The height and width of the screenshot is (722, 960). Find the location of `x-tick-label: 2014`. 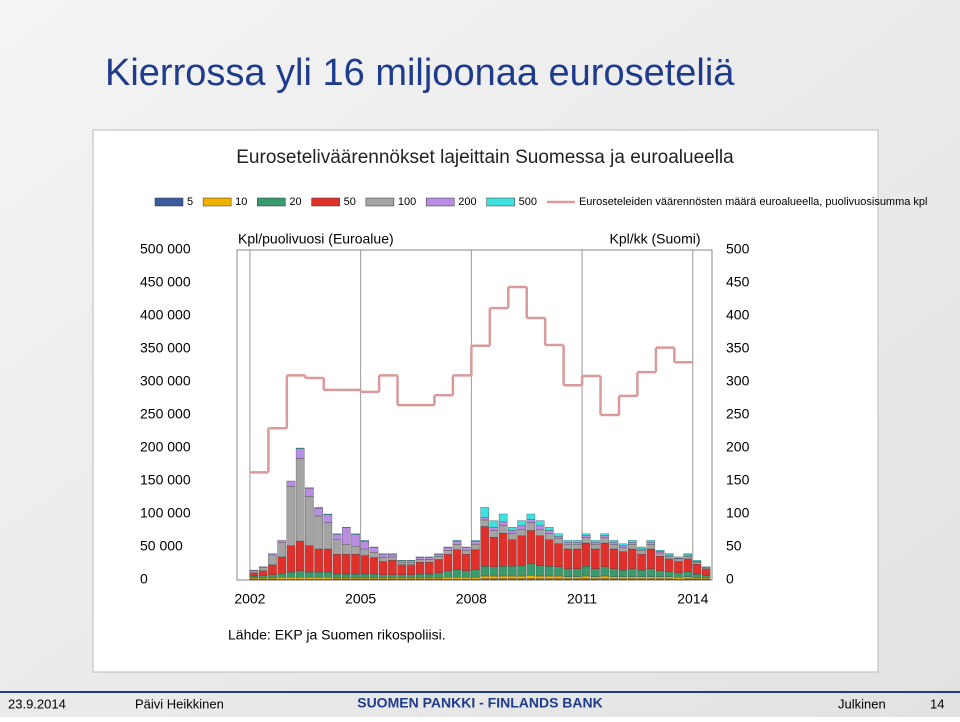

x-tick-label: 2014 is located at coordinates (692, 599).